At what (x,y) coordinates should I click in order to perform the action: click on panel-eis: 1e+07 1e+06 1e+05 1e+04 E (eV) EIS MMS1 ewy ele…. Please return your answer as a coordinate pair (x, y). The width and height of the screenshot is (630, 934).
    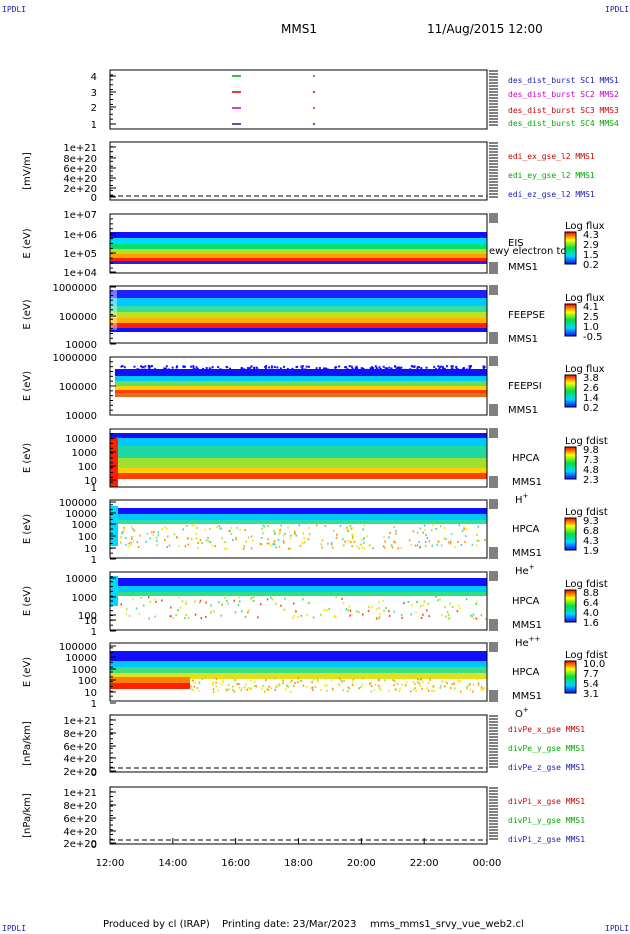
    Looking at the image, I should click on (313, 244).